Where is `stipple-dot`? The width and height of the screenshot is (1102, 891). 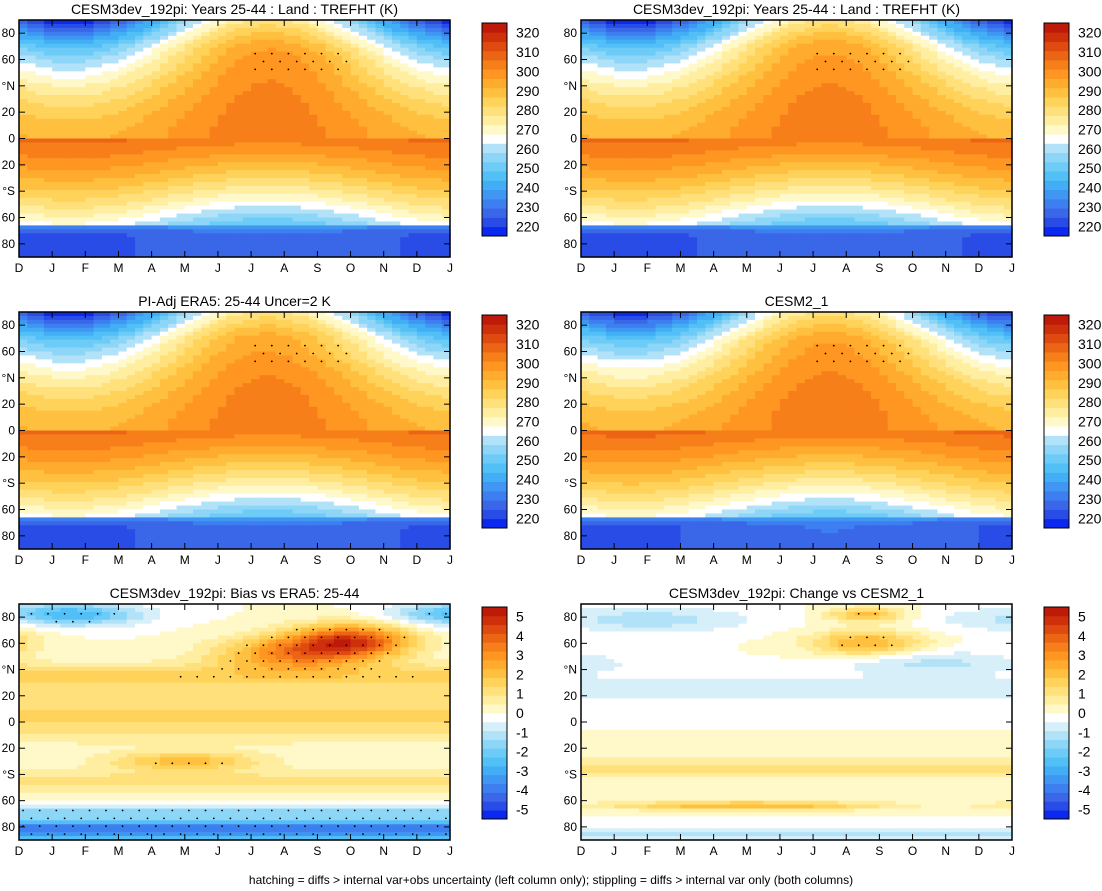 stipple-dot is located at coordinates (313, 61).